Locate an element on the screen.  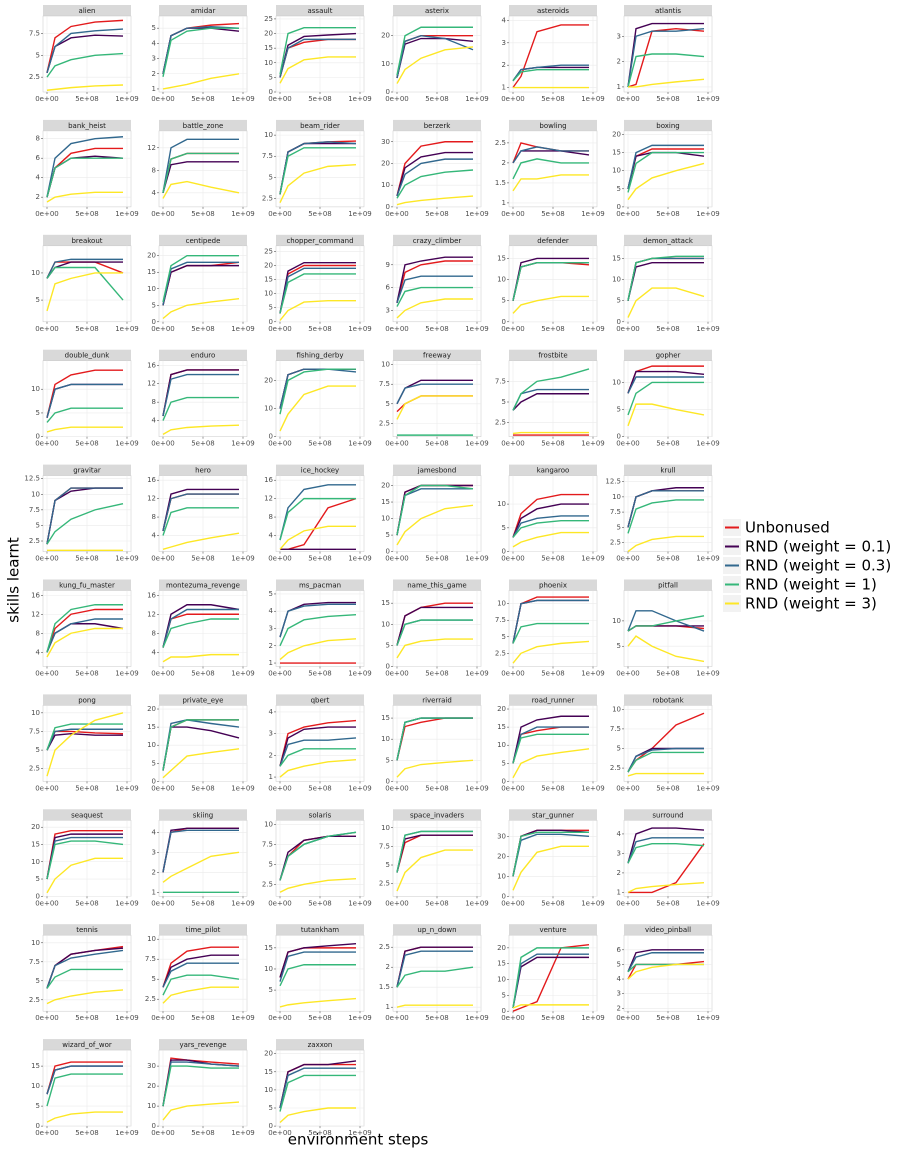
panel-title: beam_rider is located at coordinates (320, 126).